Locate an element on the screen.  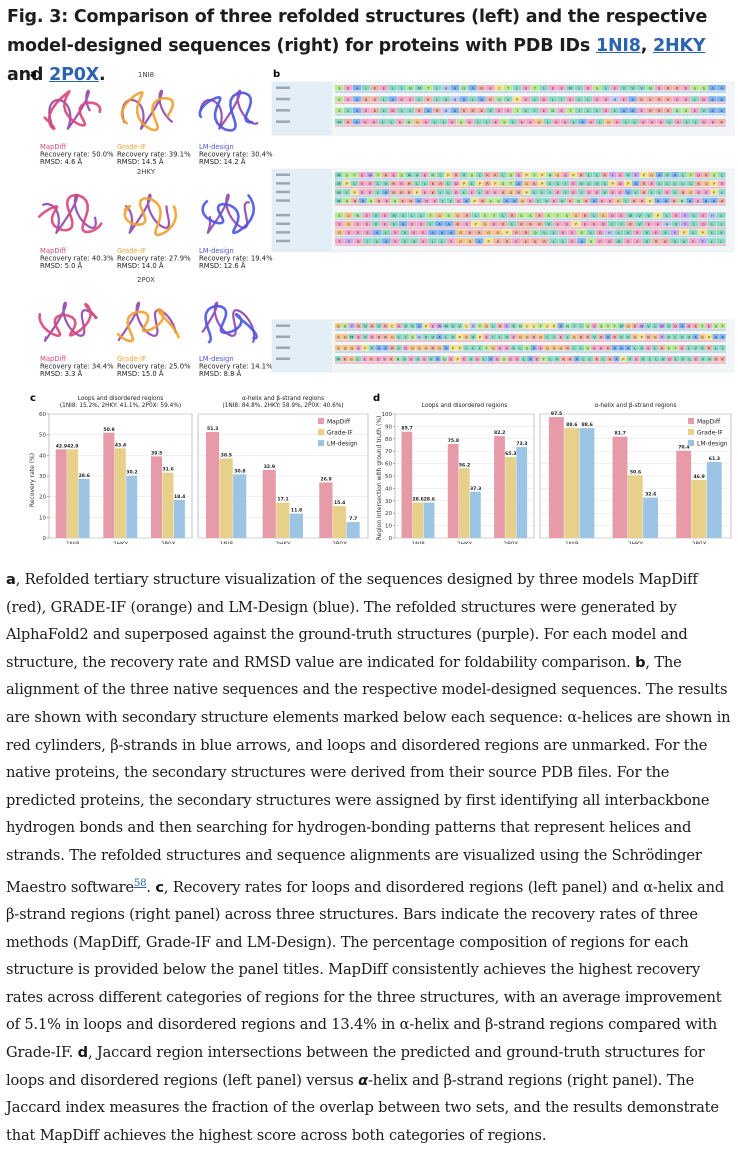
model-name-label: LM-design is located at coordinates (216, 251).